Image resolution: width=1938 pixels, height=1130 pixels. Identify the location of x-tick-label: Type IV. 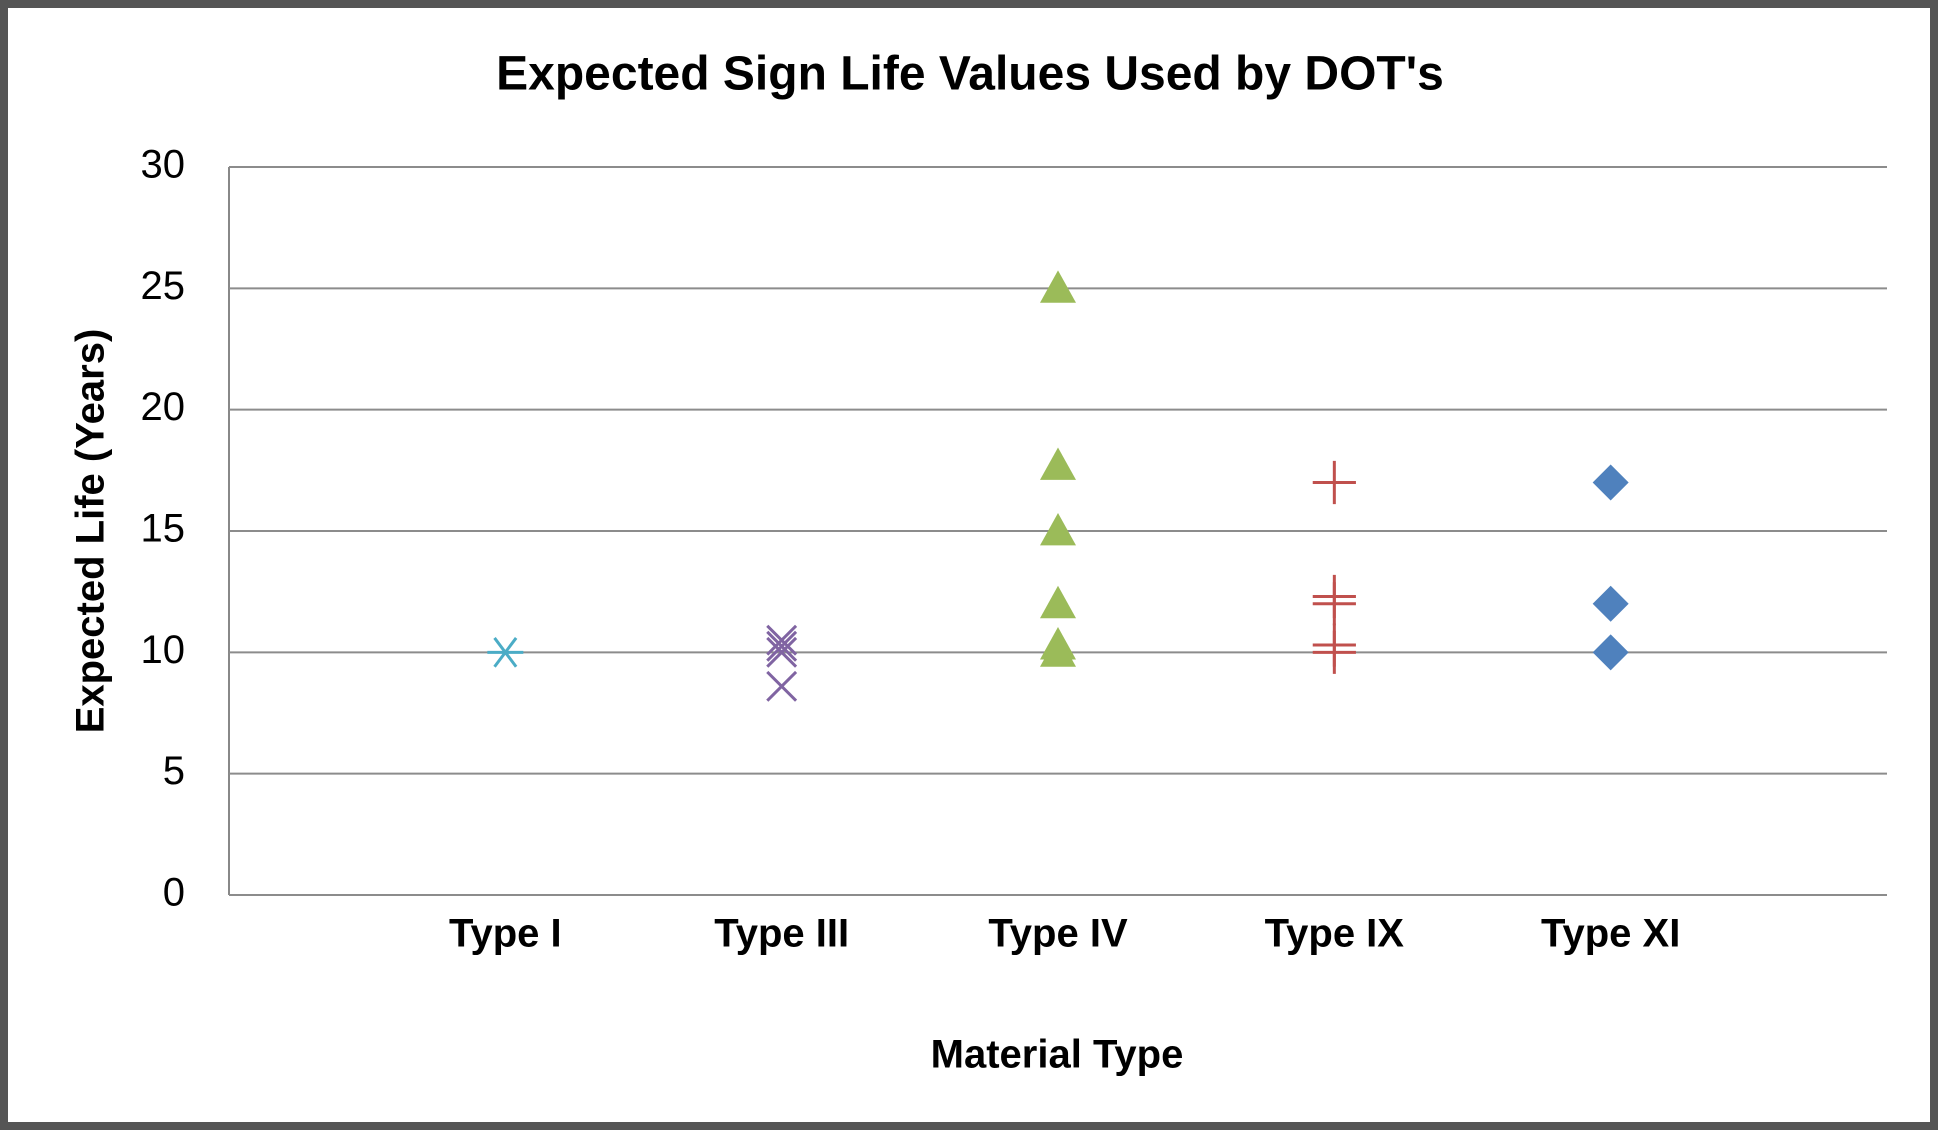
(1058, 934).